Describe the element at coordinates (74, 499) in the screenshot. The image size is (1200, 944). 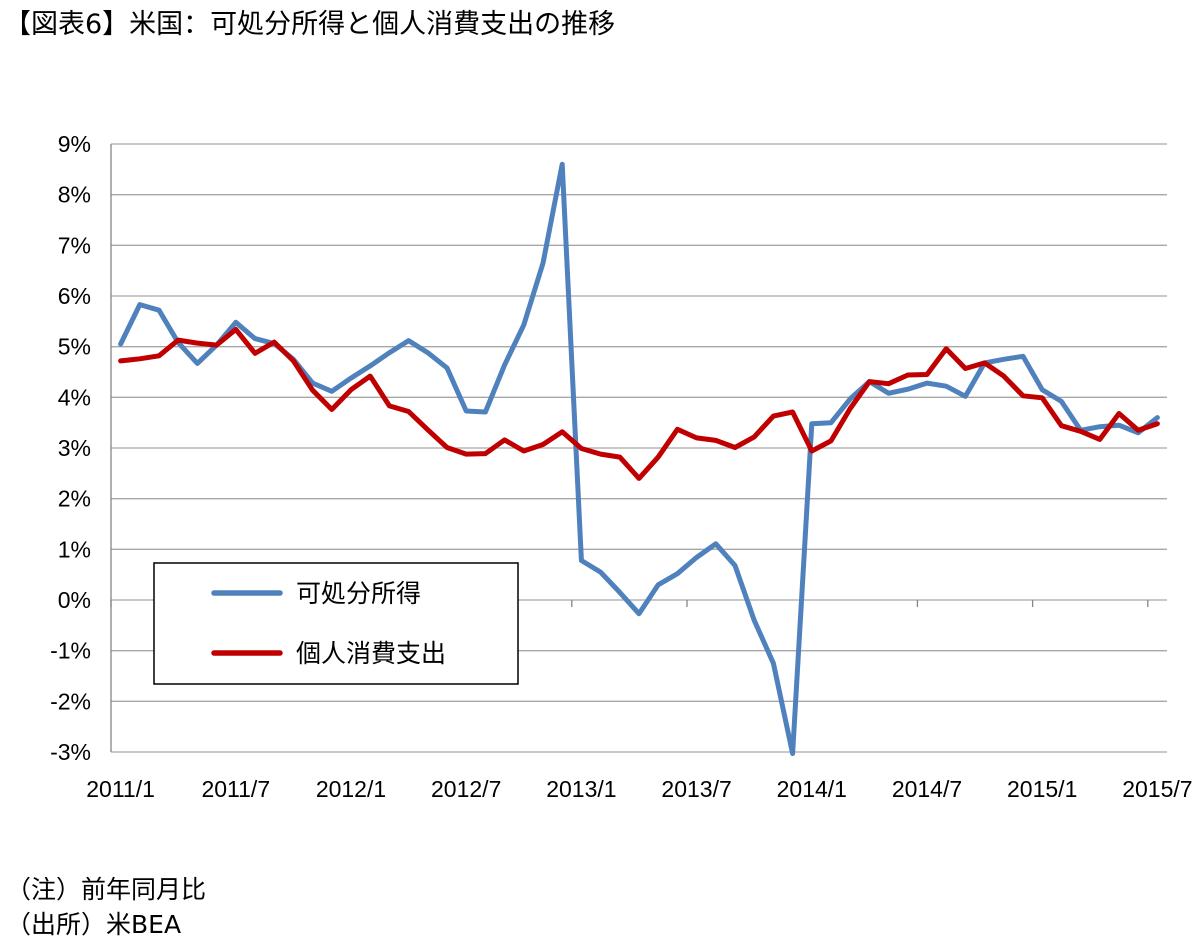
I see `y-tick-label: 2%` at that location.